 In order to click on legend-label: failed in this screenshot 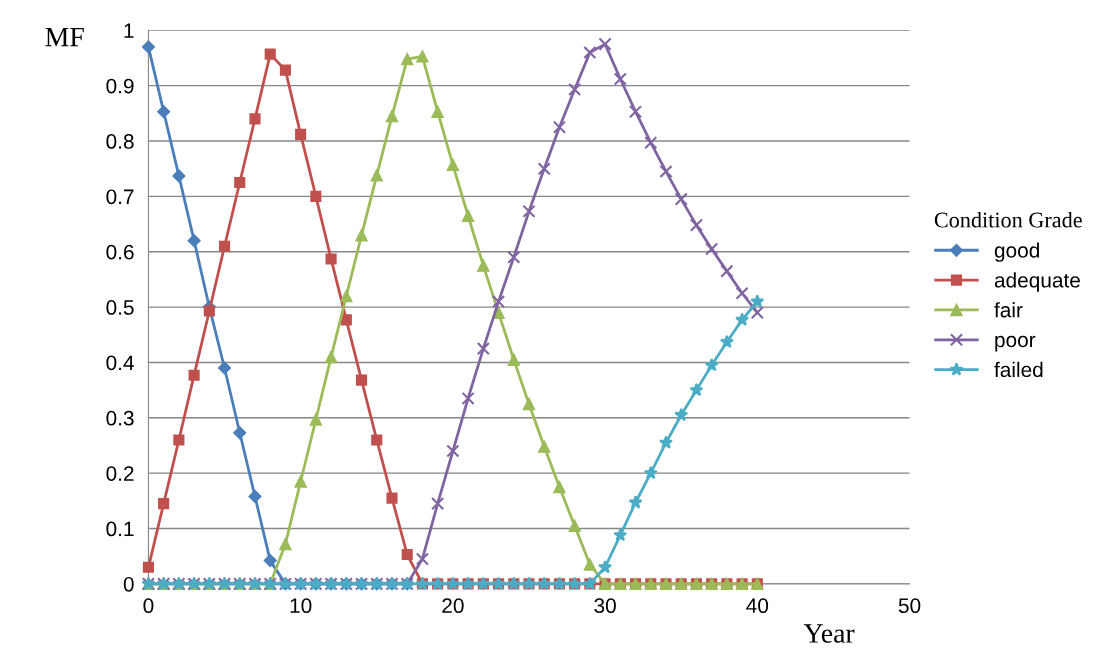, I will do `click(1018, 369)`.